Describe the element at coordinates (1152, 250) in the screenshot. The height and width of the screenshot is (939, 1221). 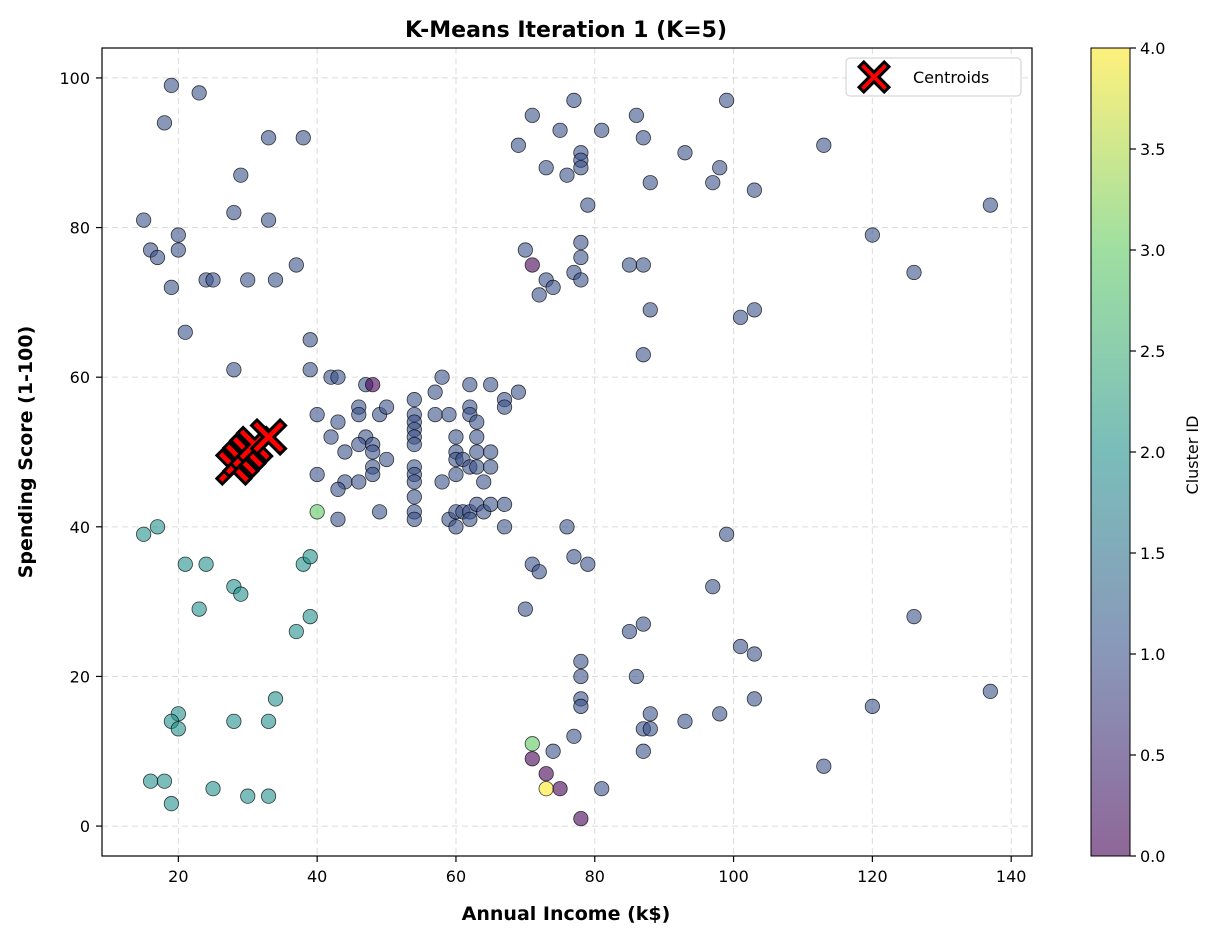
I see `colorbar-tick-label: 3.0` at that location.